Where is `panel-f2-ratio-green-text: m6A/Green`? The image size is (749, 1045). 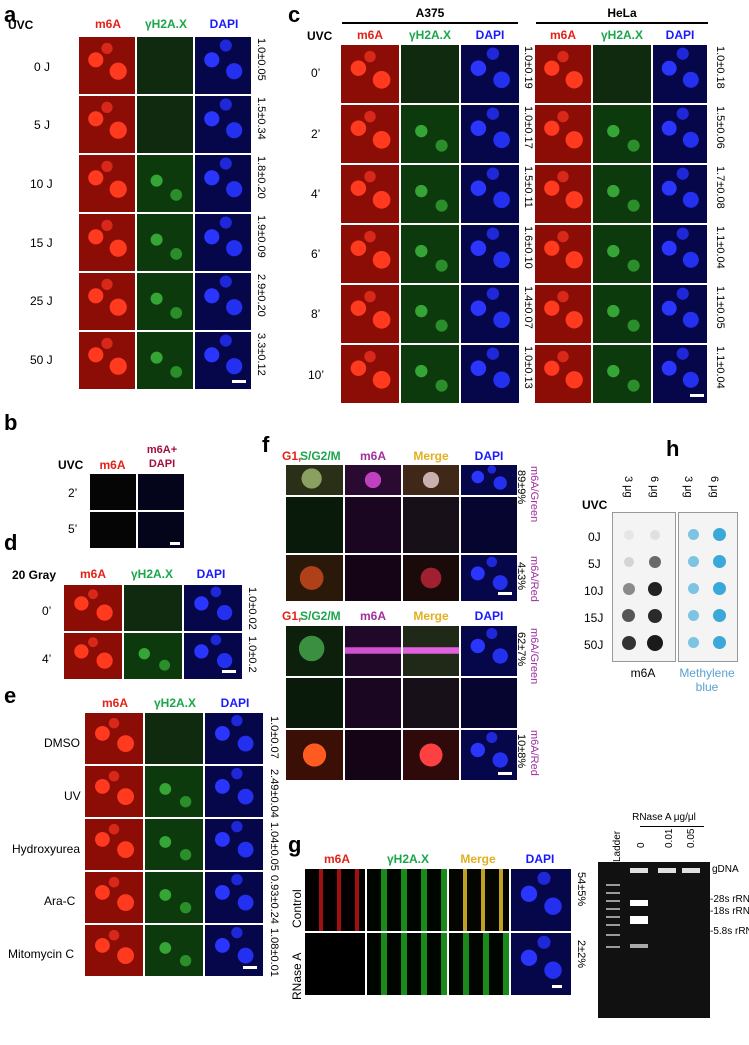 panel-f2-ratio-green-text: m6A/Green is located at coordinates (534, 656).